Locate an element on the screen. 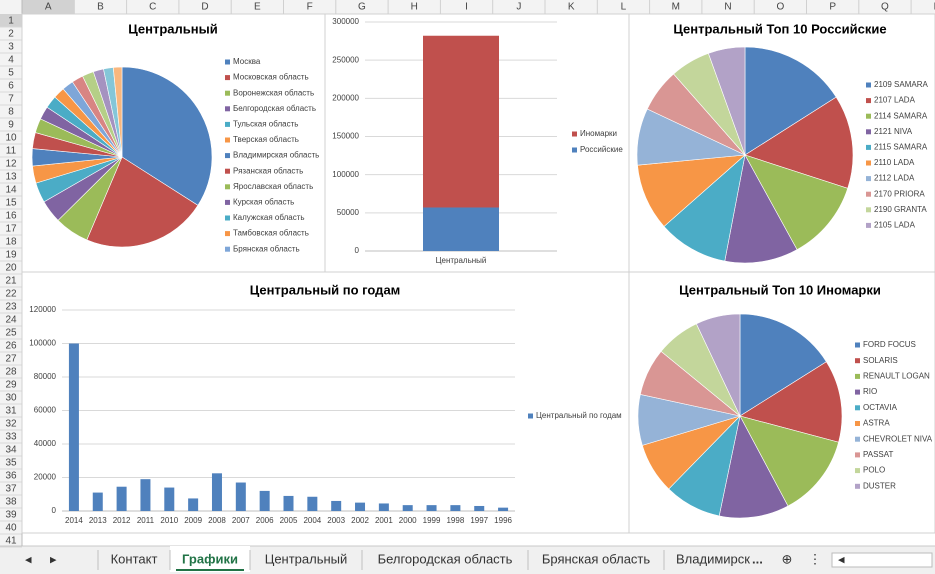  y-tick-label: 20000 is located at coordinates (45, 477).